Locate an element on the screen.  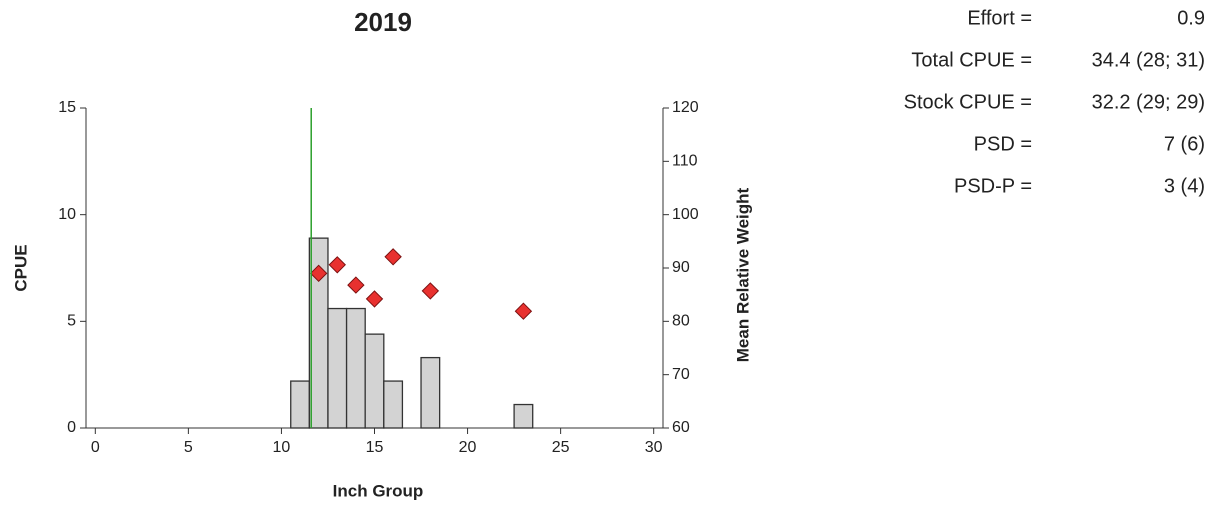
stat-label: PSD-P = is located at coordinates (993, 186).